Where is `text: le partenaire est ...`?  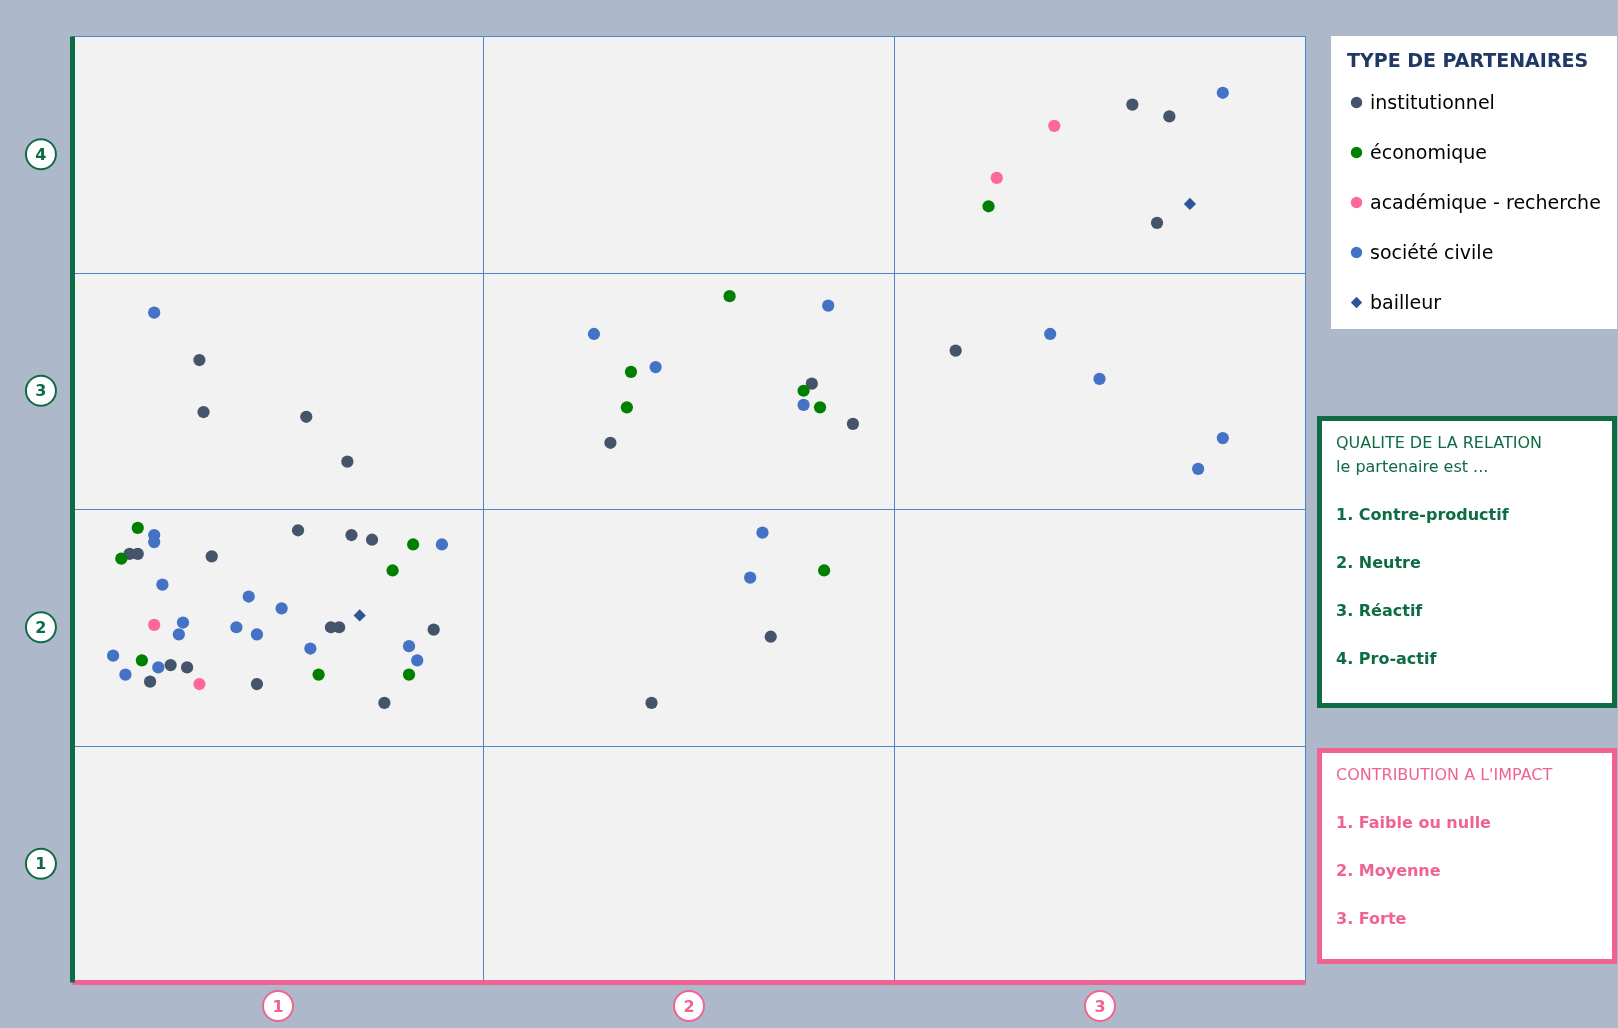 text: le partenaire est ... is located at coordinates (1413, 467).